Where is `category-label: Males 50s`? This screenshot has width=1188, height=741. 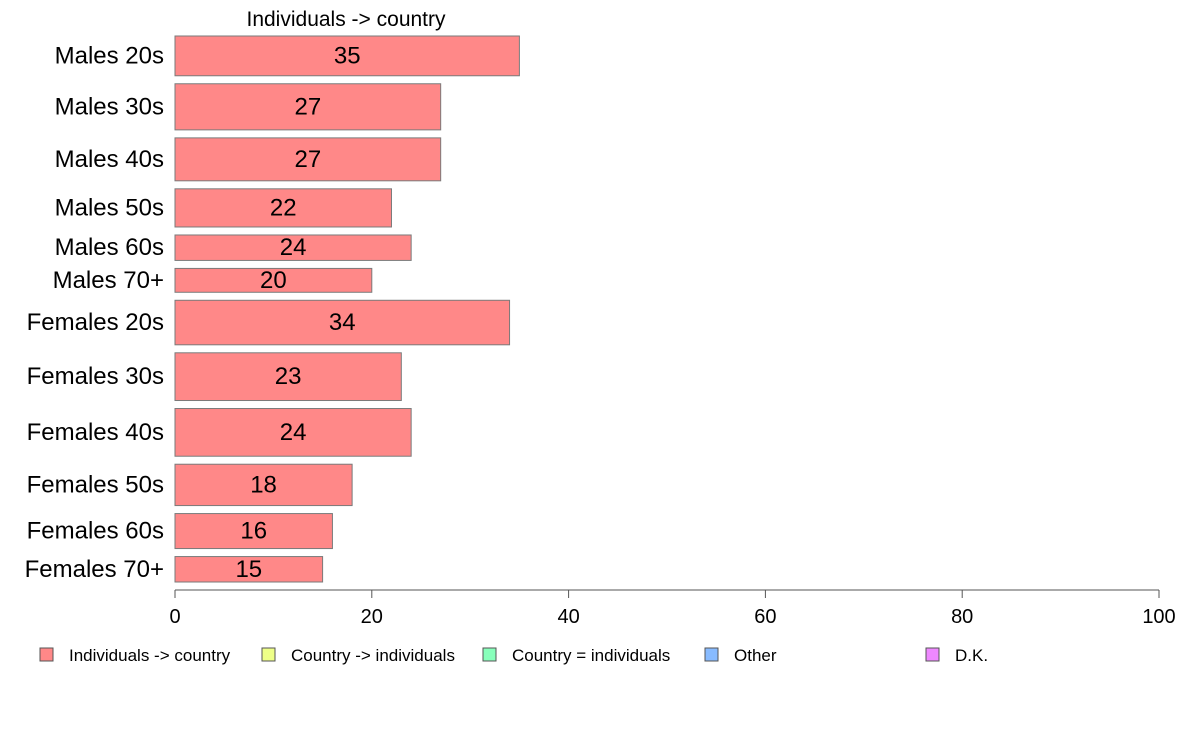 category-label: Males 50s is located at coordinates (109, 207).